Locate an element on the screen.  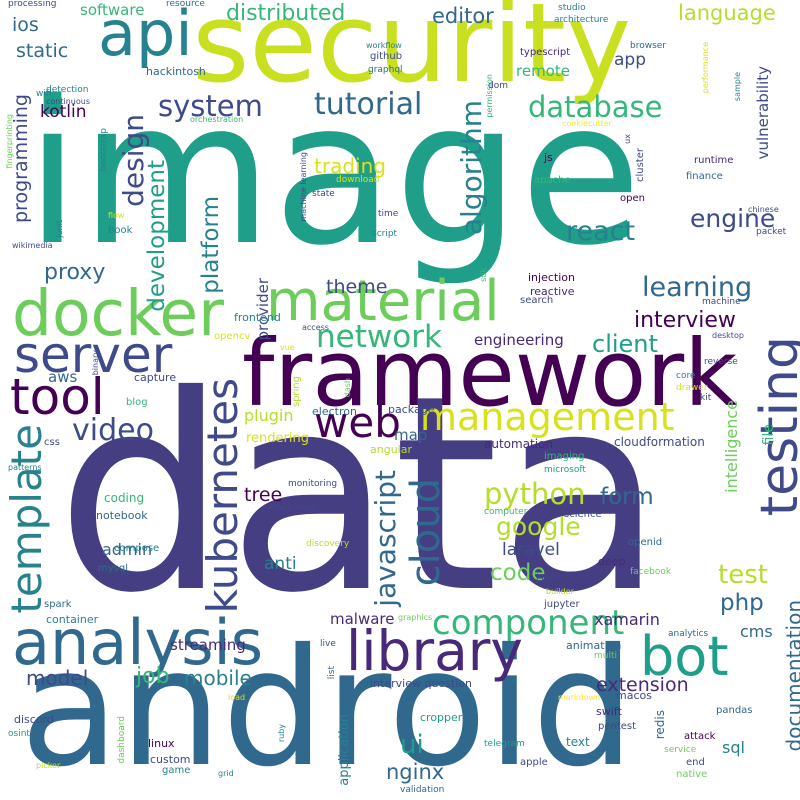
word-frontend: frontend is located at coordinates (257, 317).